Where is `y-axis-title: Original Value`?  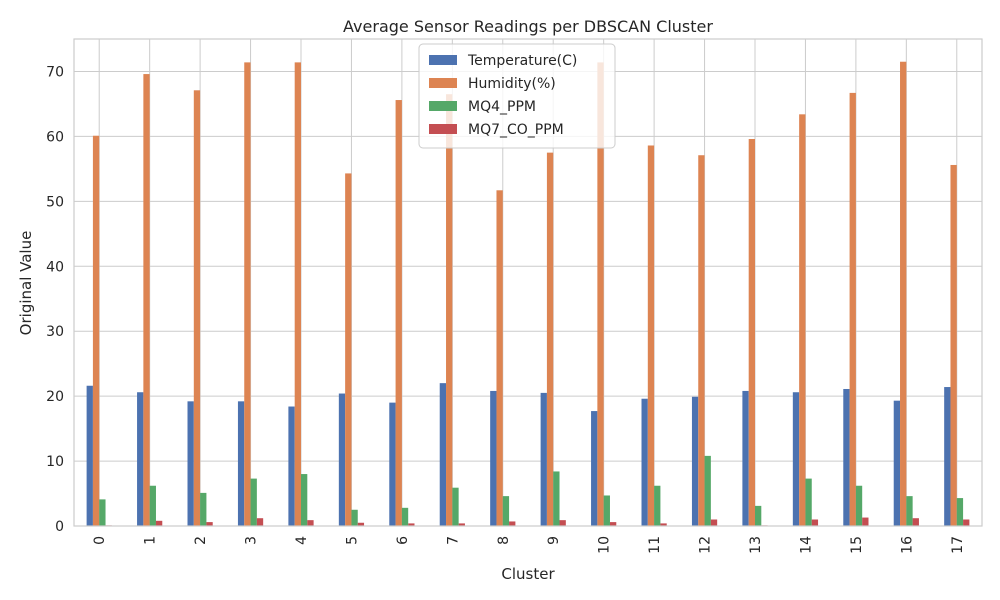
y-axis-title: Original Value is located at coordinates (26, 283).